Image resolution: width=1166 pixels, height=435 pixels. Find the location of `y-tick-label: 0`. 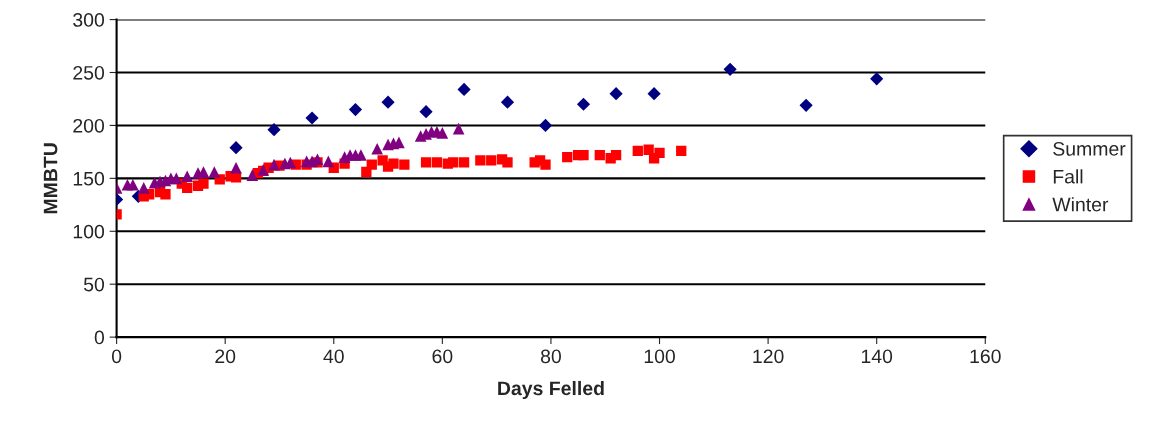

y-tick-label: 0 is located at coordinates (99, 337).